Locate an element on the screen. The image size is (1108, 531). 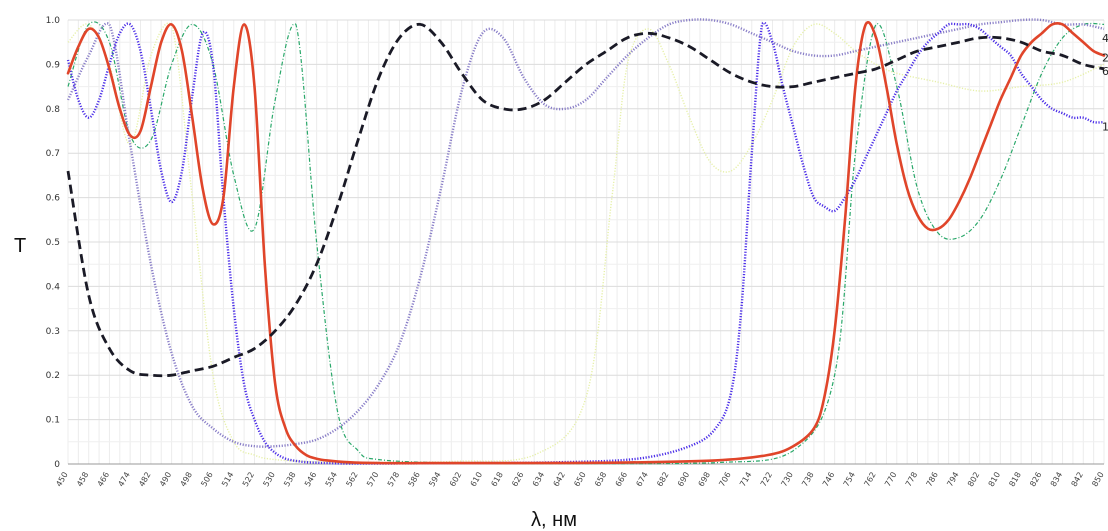
x-tick-label: 562 is located at coordinates (351, 480).